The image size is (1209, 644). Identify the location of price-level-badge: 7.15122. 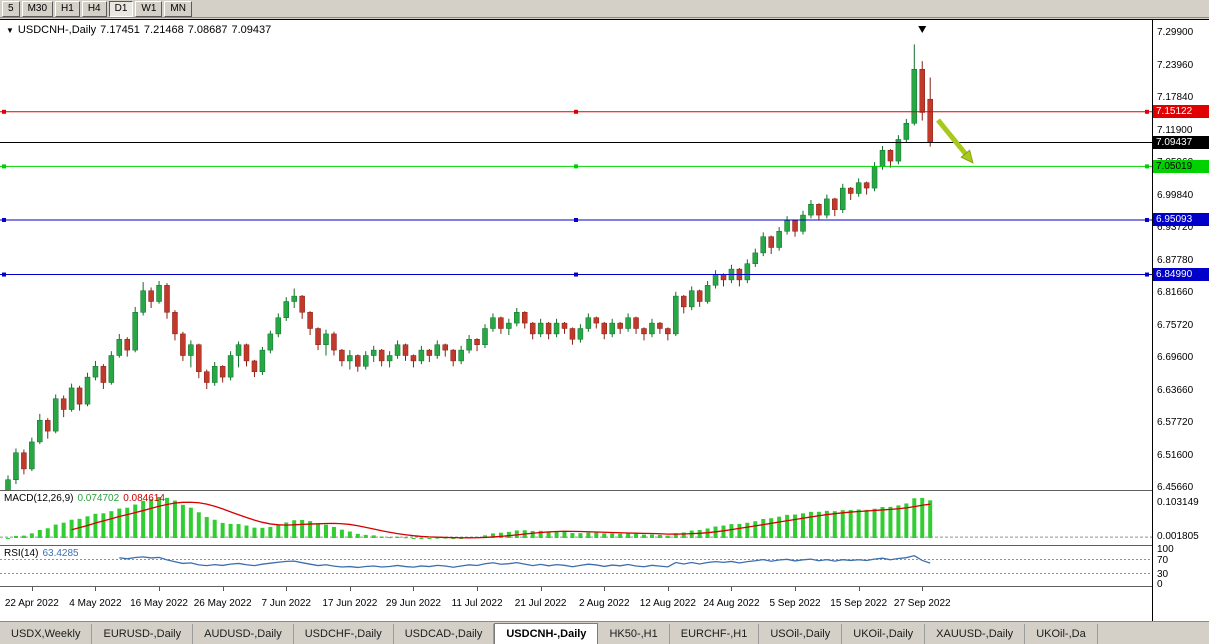
(1181, 112).